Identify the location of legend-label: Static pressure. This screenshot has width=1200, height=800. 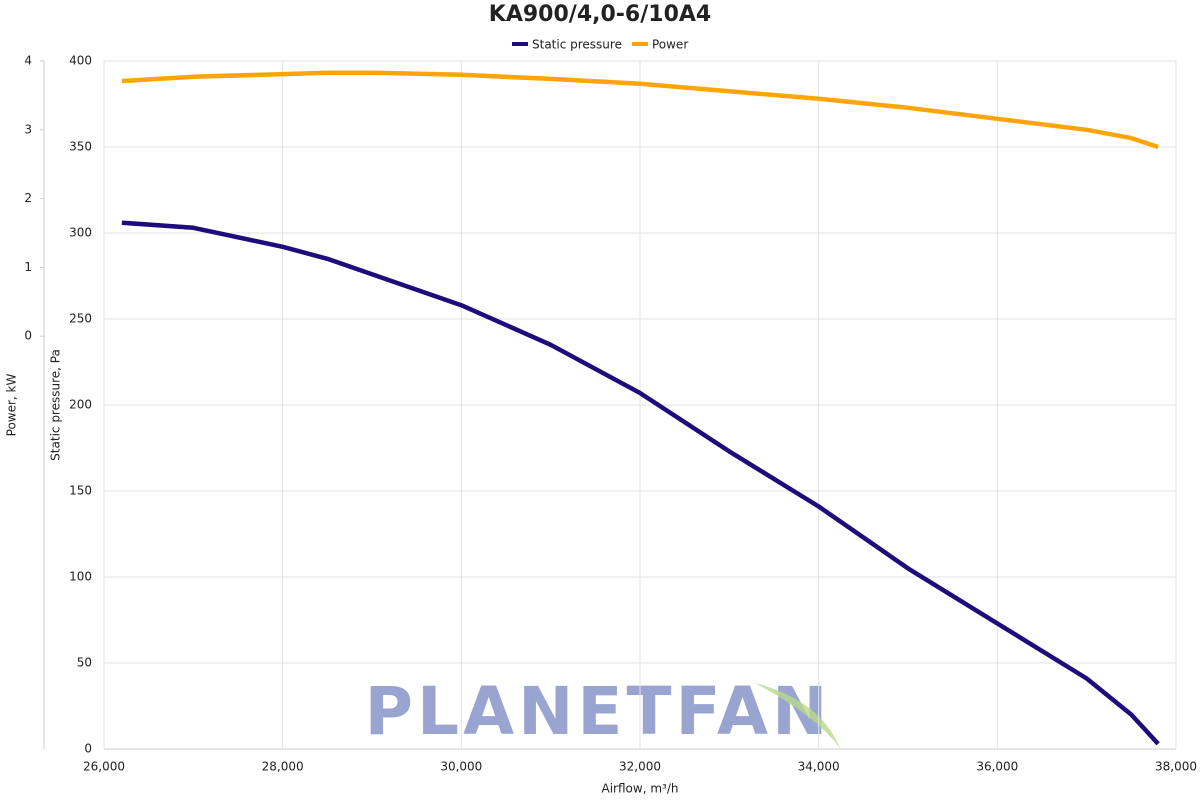
(577, 45).